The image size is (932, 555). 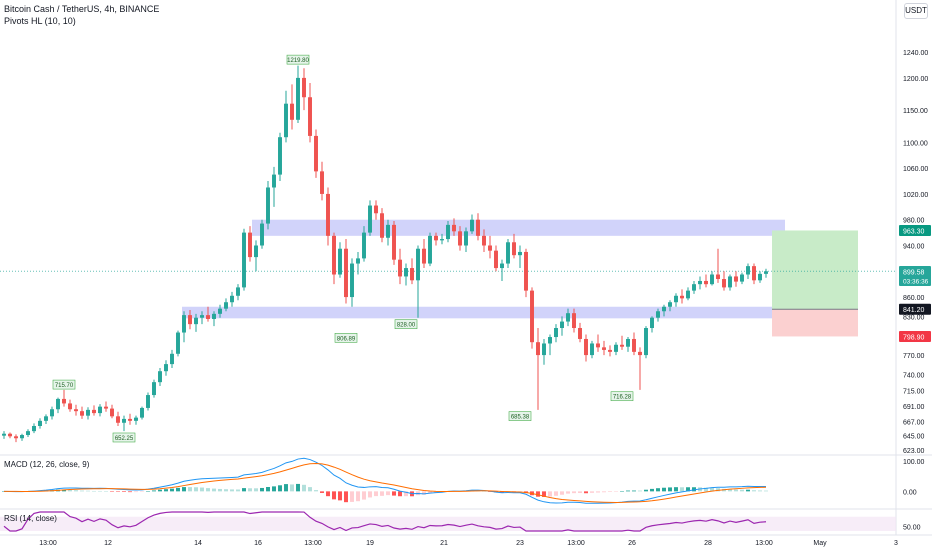 I want to click on price-tick-label: 740.00, so click(x=914, y=375).